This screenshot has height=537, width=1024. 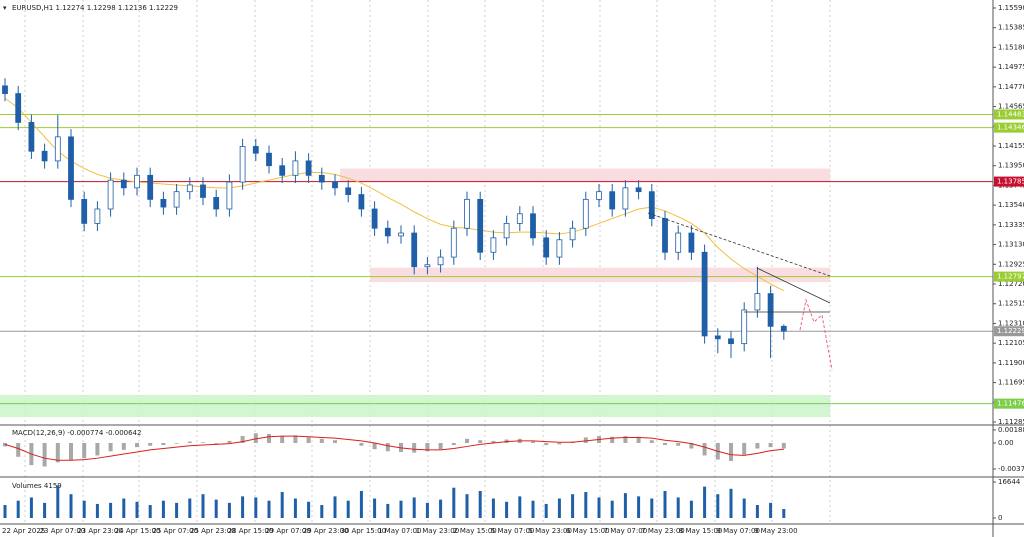 What do you see at coordinates (738, 531) in the screenshot?
I see `x-tick-label: 9 May 07:00` at bounding box center [738, 531].